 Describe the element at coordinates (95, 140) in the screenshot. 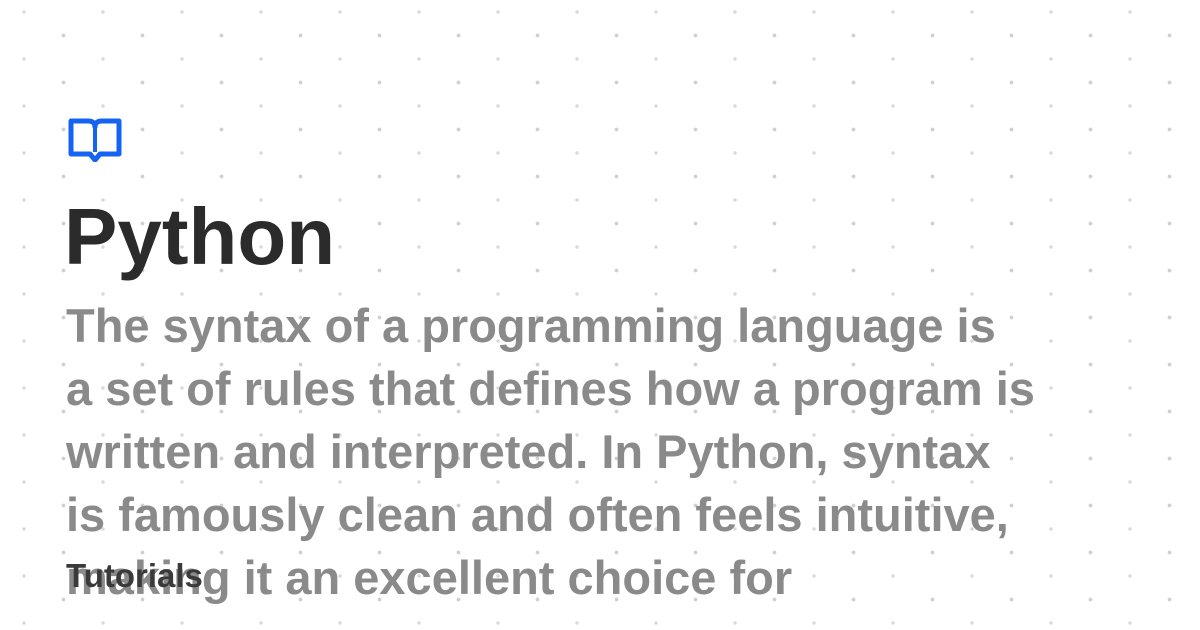

I see `book-icon` at that location.